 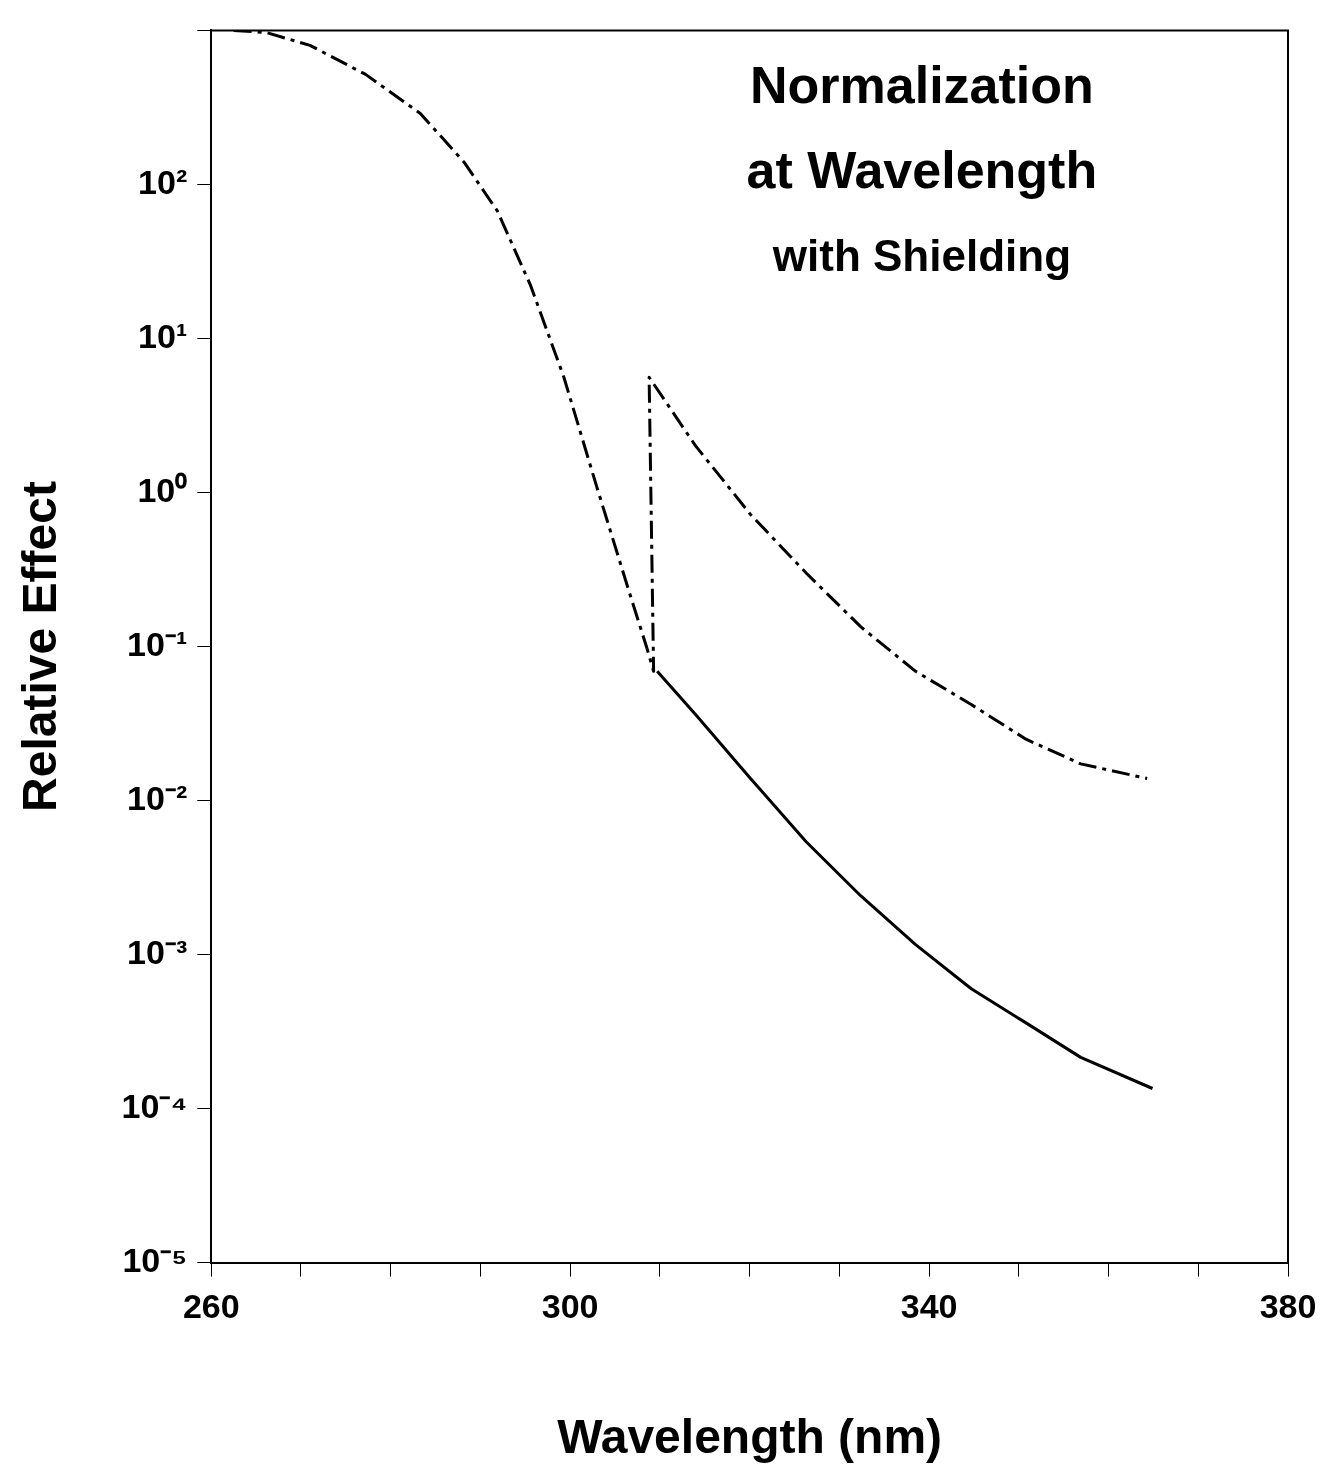 I want to click on annotation: Normalization, so click(x=921, y=84).